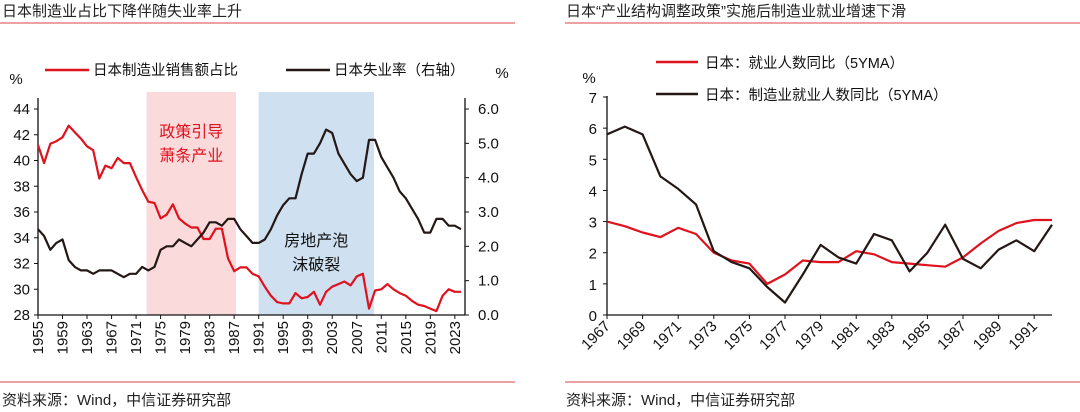 The height and width of the screenshot is (412, 1080). Describe the element at coordinates (122, 11) in the screenshot. I see `left-title: 日本制造业占比下降伴随失业率上升` at that location.